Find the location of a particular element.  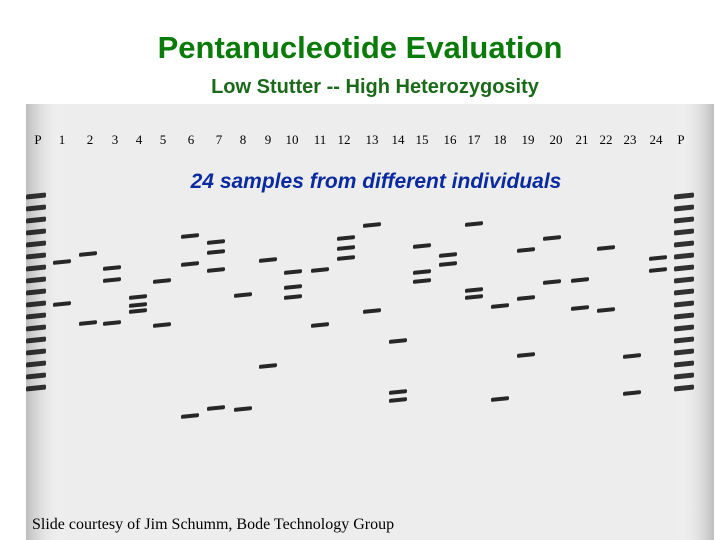

lane-label: 12 is located at coordinates (344, 139).